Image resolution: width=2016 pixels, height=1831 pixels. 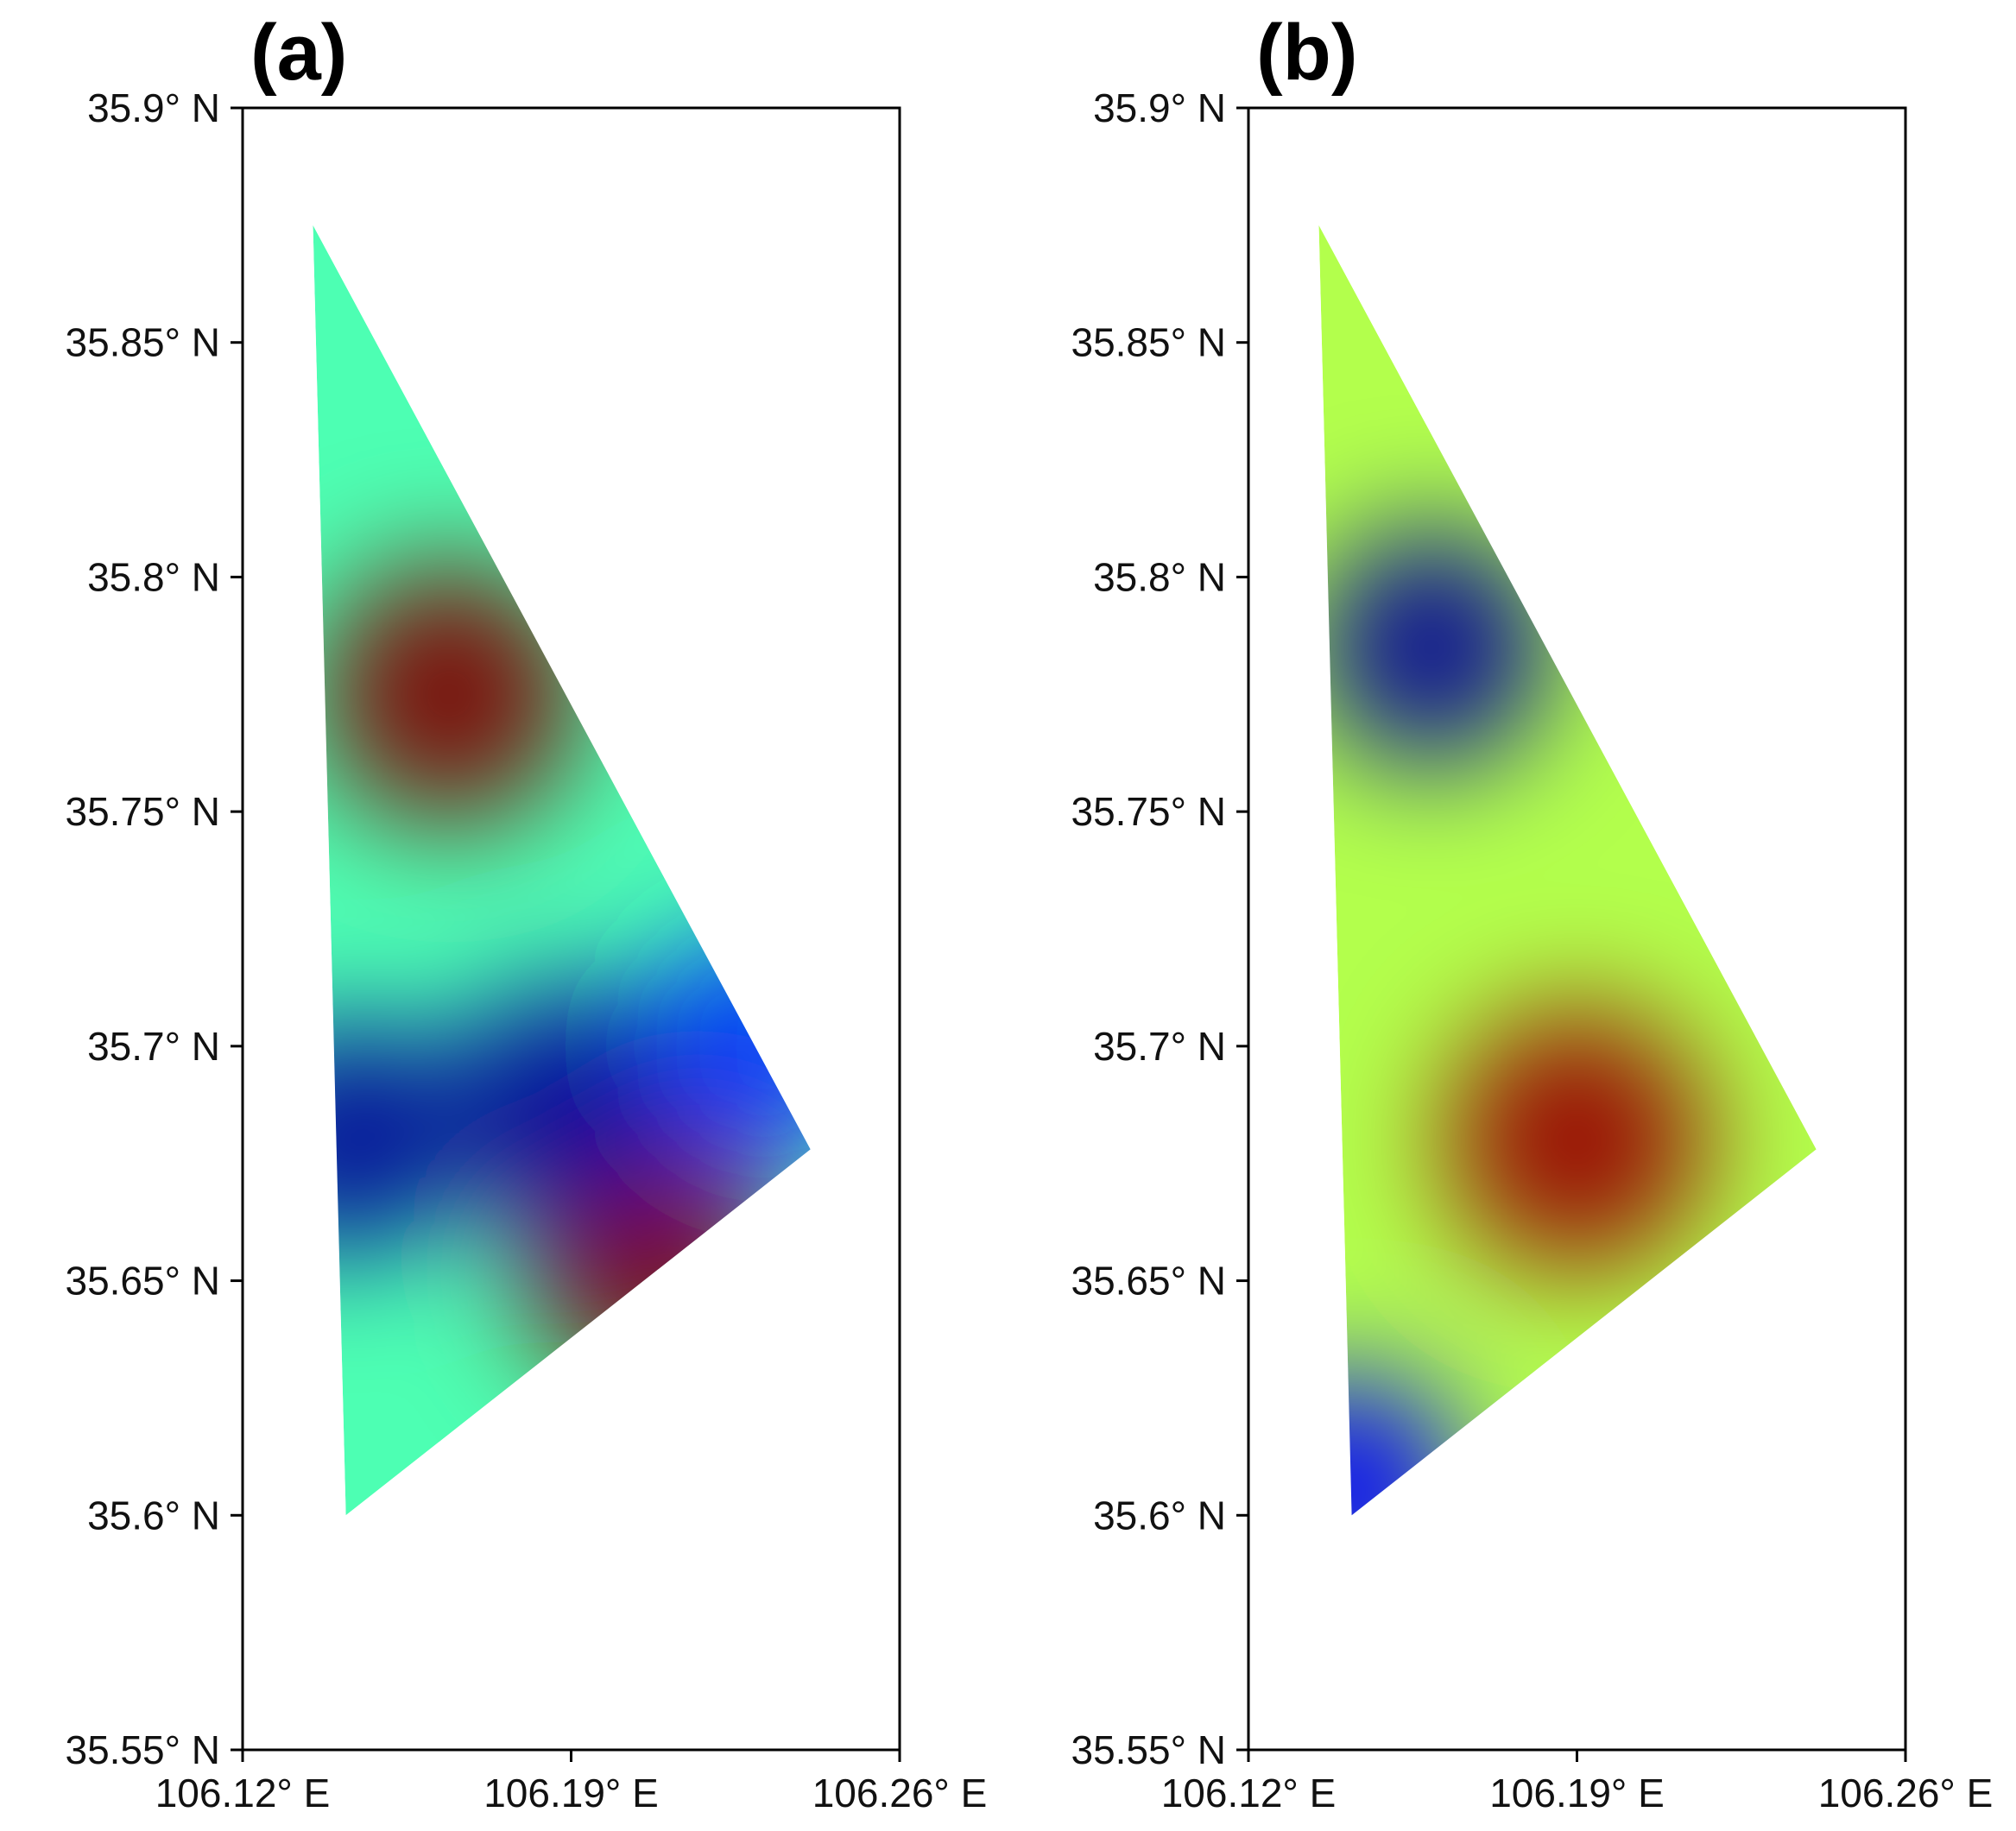 What do you see at coordinates (1306, 53) in the screenshot?
I see `panel-b-label: (b)` at bounding box center [1306, 53].